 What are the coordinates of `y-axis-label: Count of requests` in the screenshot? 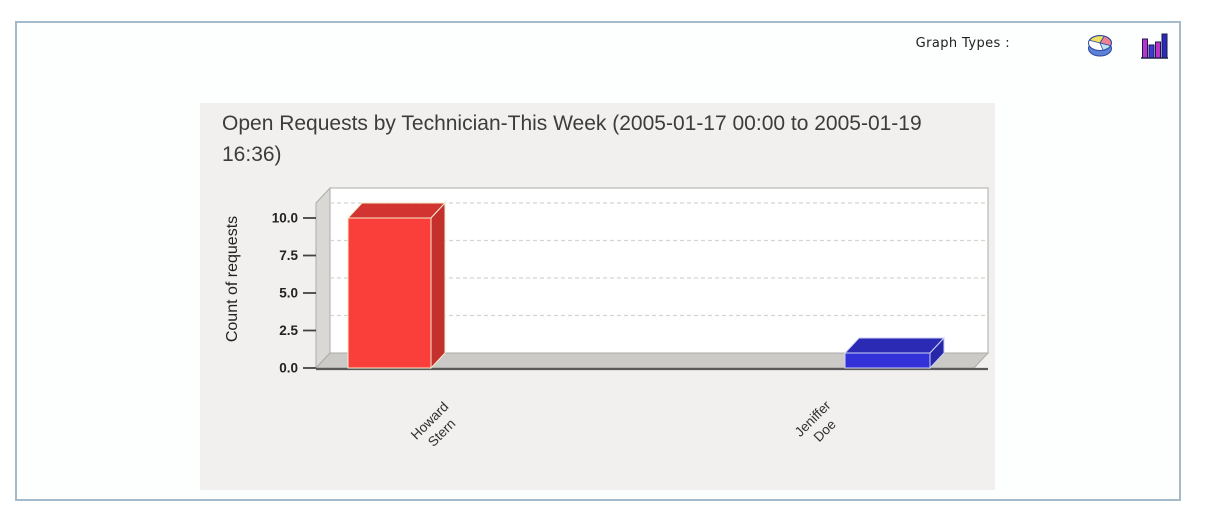 It's located at (232, 279).